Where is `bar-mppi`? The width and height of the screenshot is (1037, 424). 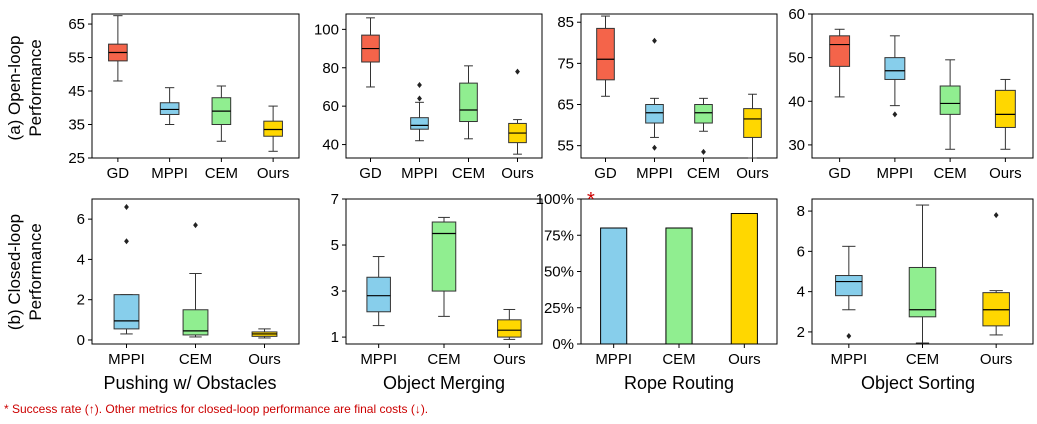
bar-mppi is located at coordinates (614, 286).